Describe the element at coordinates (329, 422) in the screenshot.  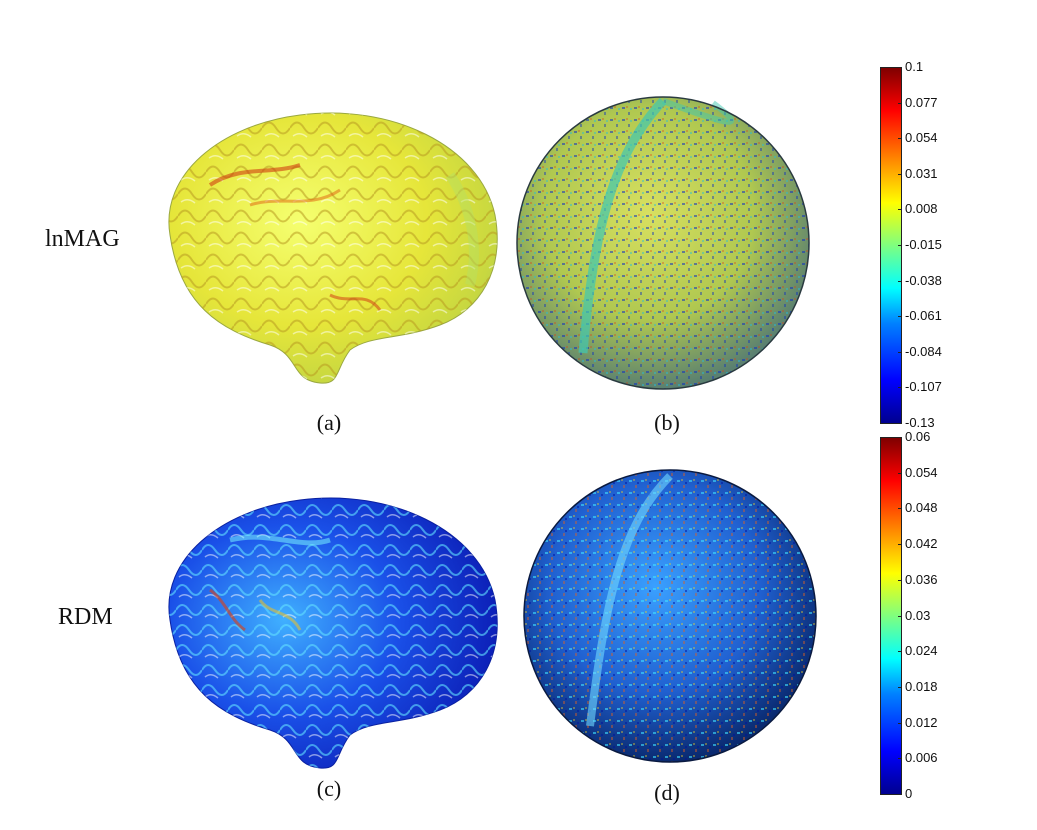
I see `caption-a: (a)` at that location.